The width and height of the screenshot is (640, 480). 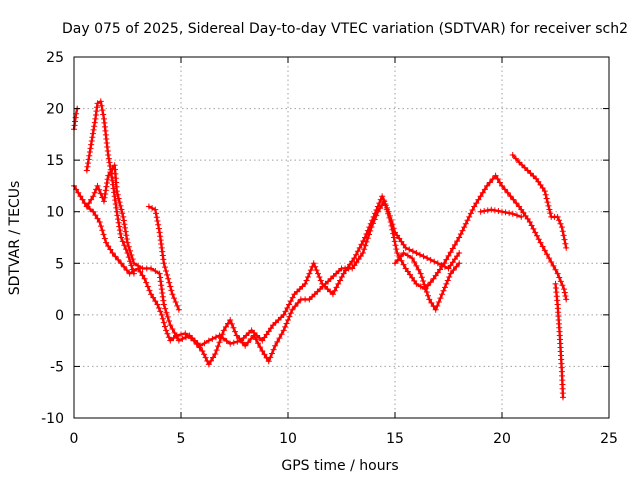 I want to click on x-axis-label: GPS time / hours, so click(x=339, y=466).